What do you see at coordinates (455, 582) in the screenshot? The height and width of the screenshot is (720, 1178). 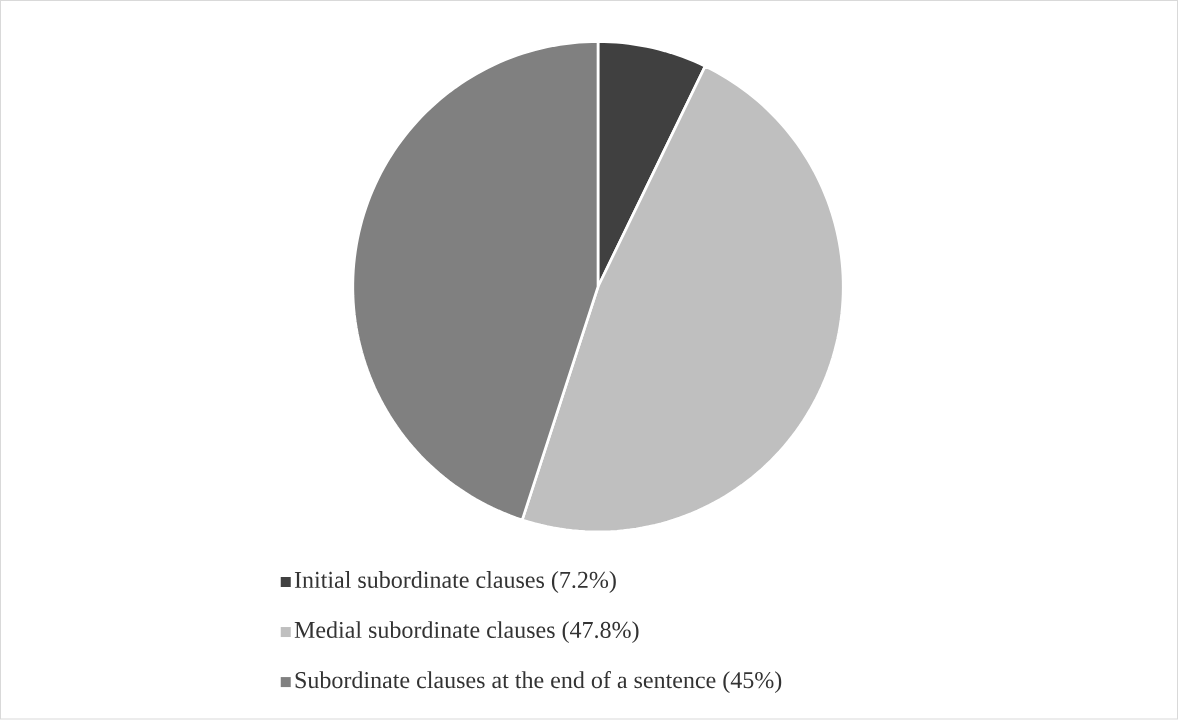 I see `legend-label: Initial subordinate clauses (7.2%)` at bounding box center [455, 582].